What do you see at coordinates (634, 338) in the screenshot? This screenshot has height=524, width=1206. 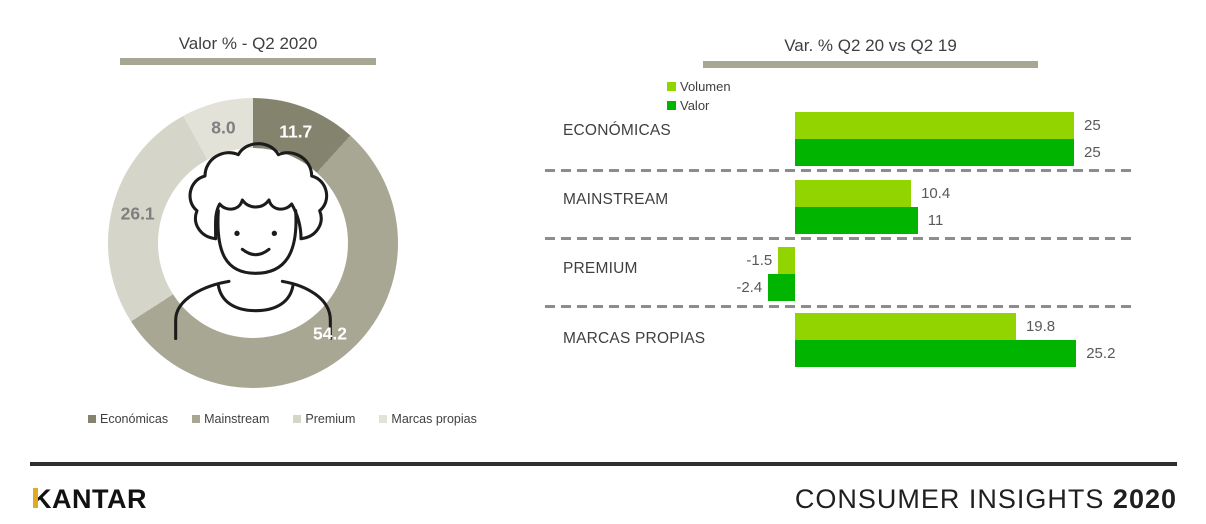 I see `bar-category-label: MARCAS PROPIAS` at bounding box center [634, 338].